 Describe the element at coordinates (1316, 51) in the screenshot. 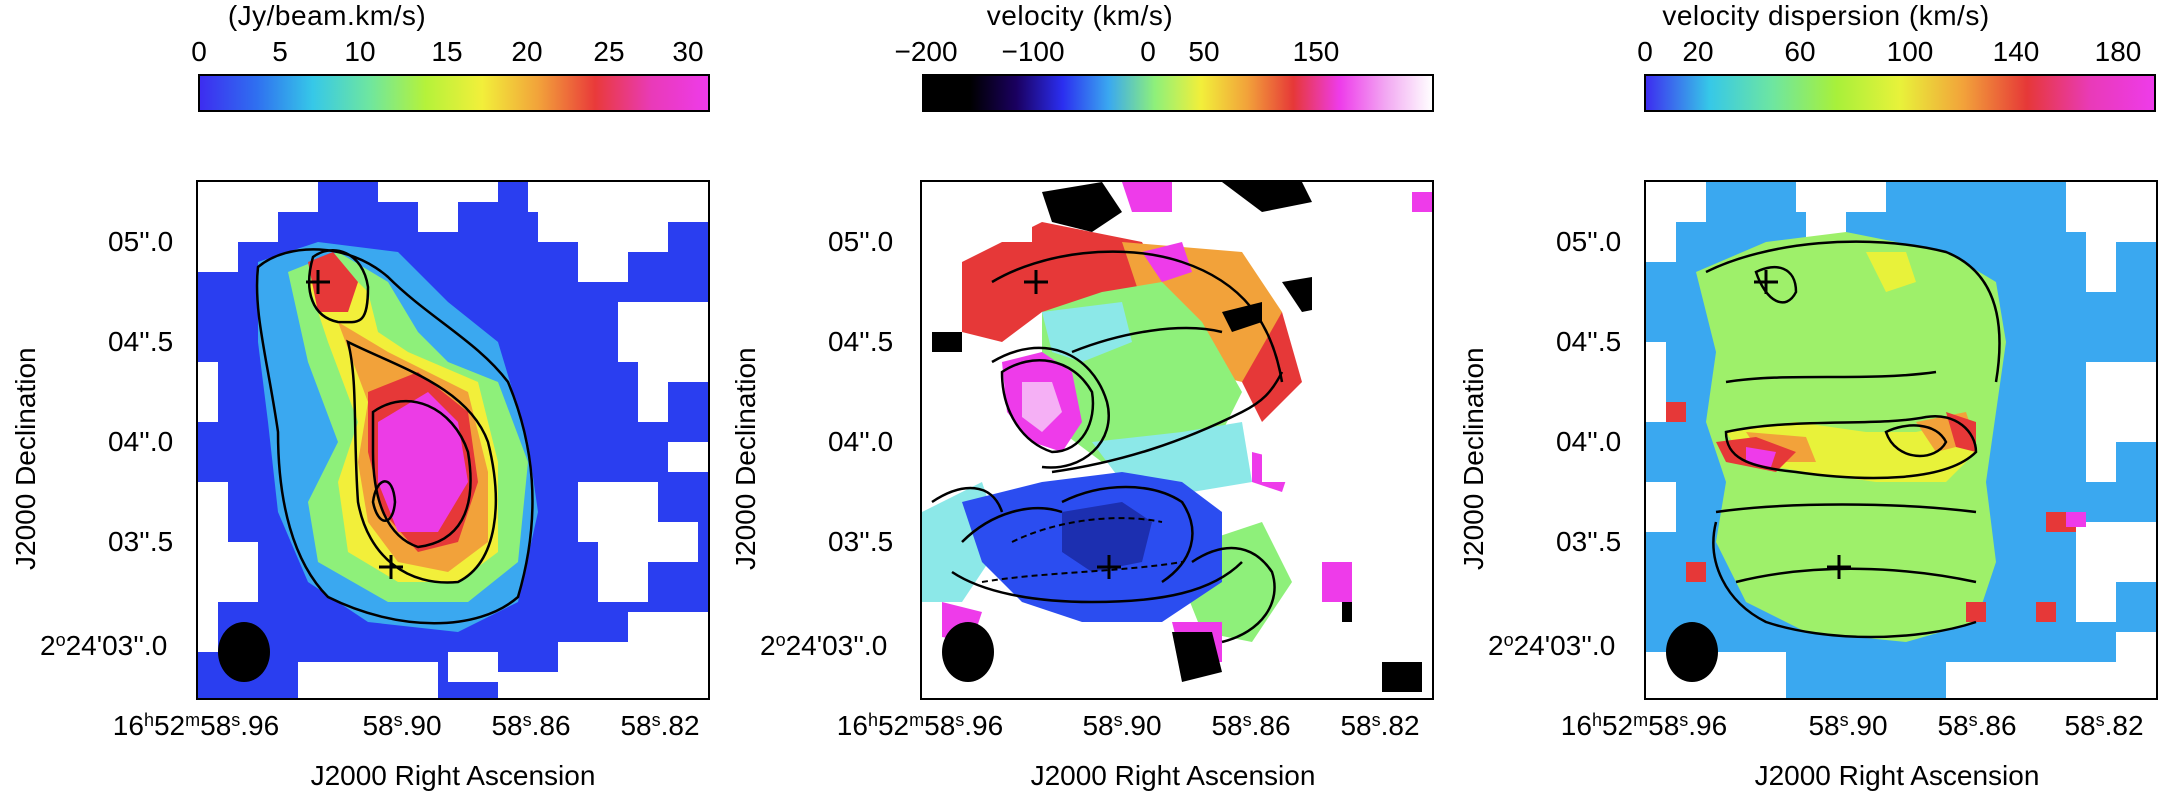

I see `colorbar-tick: 150` at that location.